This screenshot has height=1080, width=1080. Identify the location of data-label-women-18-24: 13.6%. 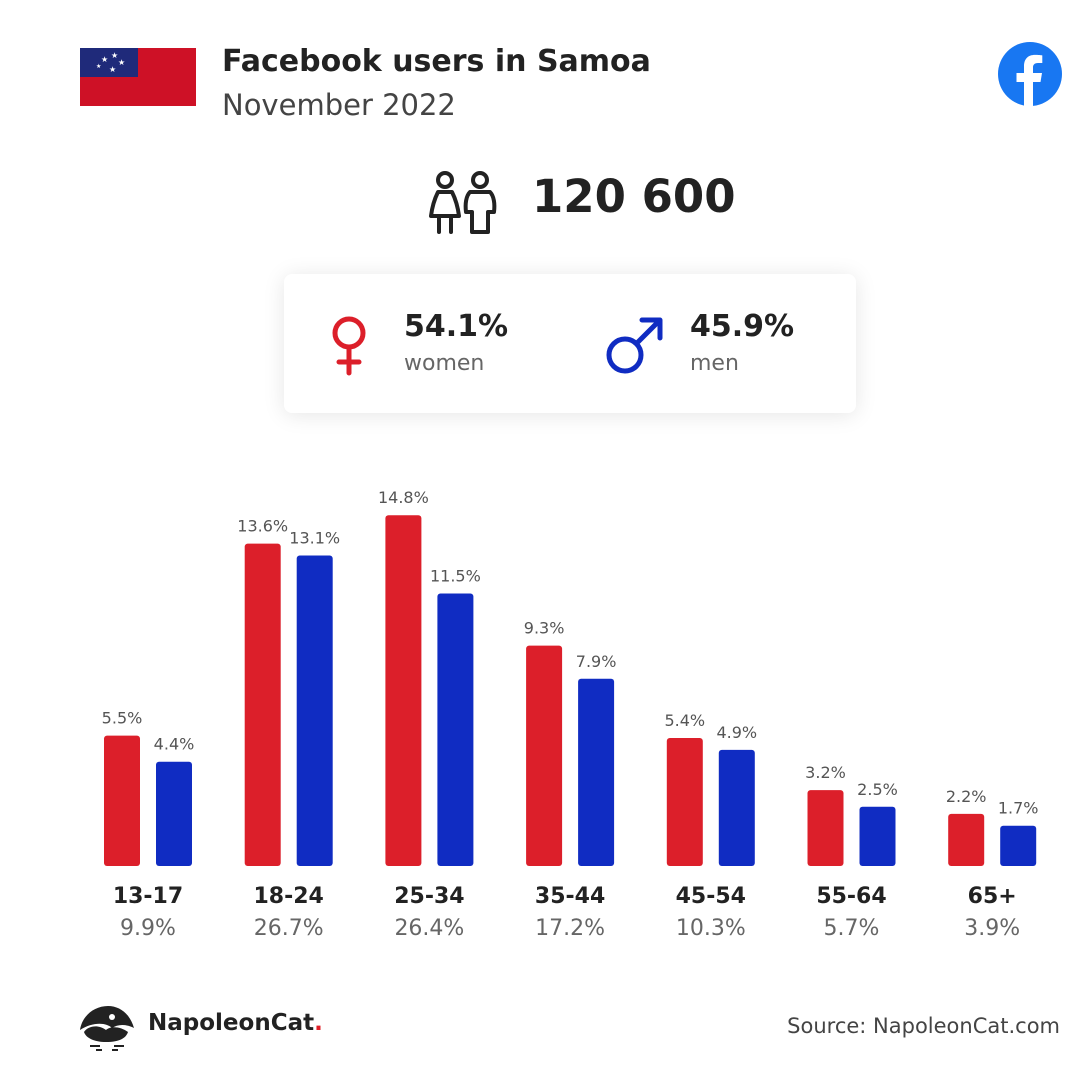
(262, 526).